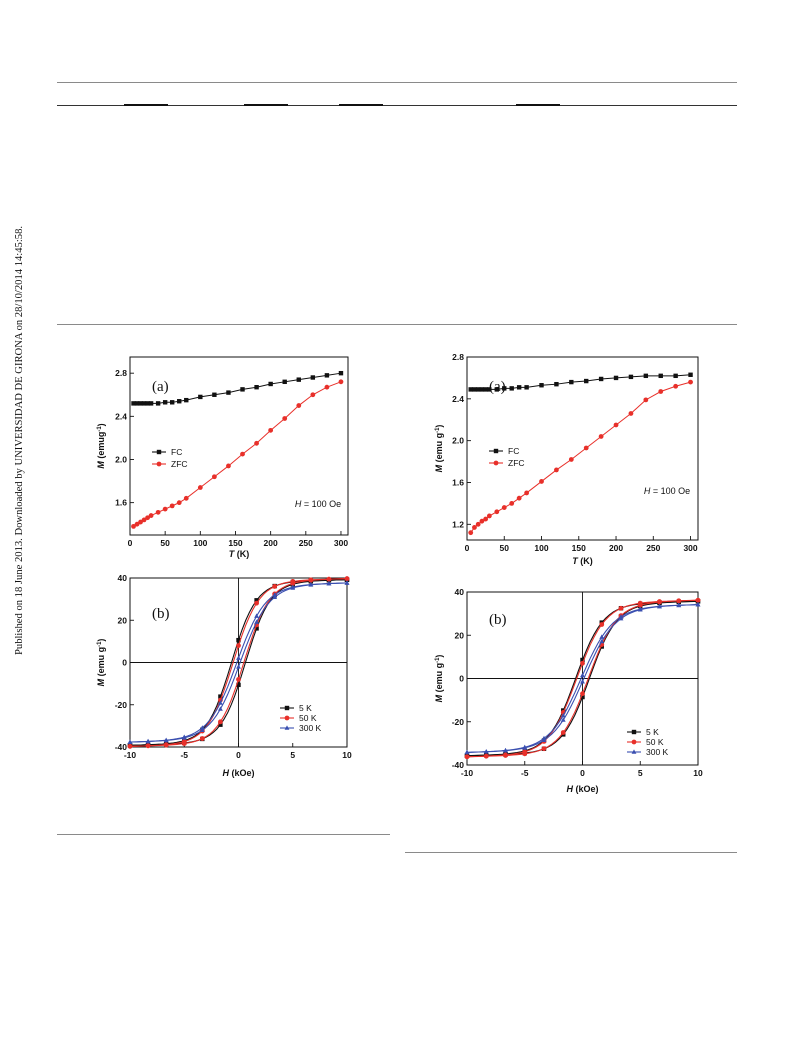 The height and width of the screenshot is (1039, 793). I want to click on right-b-x-axis-label-symbol: H, so click(569, 789).